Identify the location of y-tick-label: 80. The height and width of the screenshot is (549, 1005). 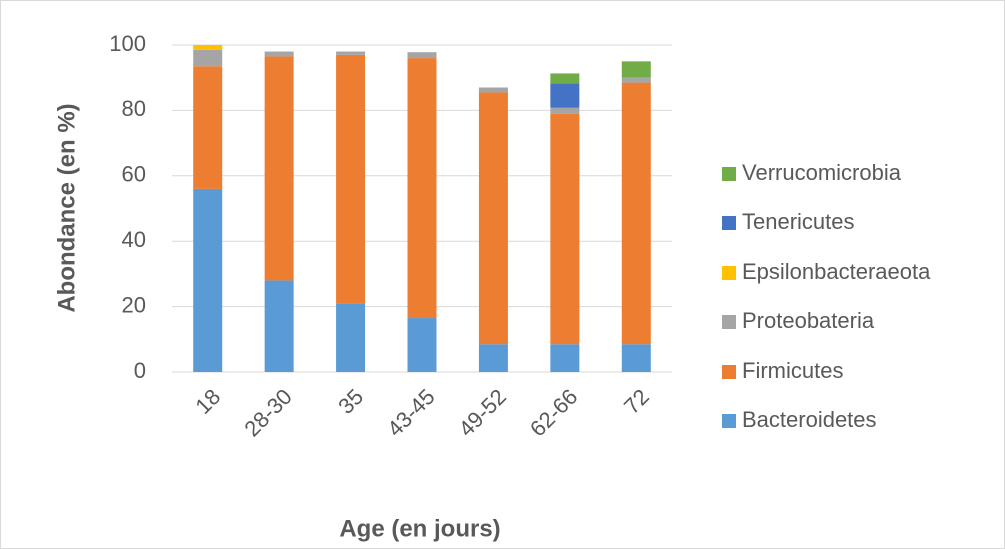
(134, 108).